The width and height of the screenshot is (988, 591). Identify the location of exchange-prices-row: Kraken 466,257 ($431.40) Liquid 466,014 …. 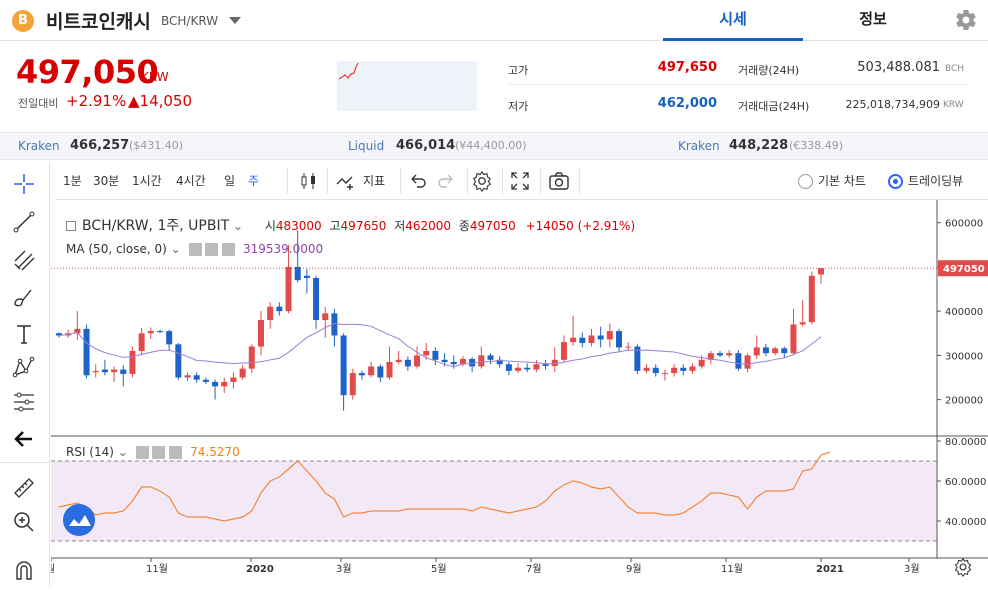
(494, 146).